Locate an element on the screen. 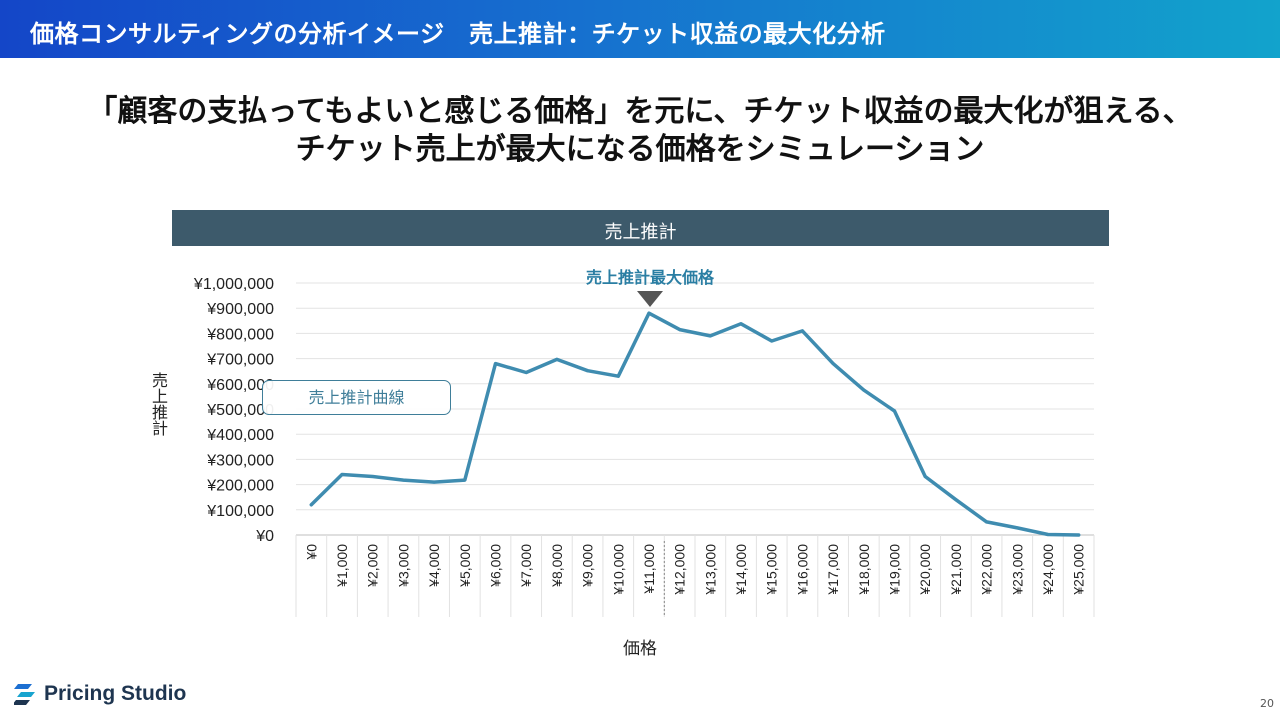  y-tick-label: ¥600,000 is located at coordinates (240, 385).